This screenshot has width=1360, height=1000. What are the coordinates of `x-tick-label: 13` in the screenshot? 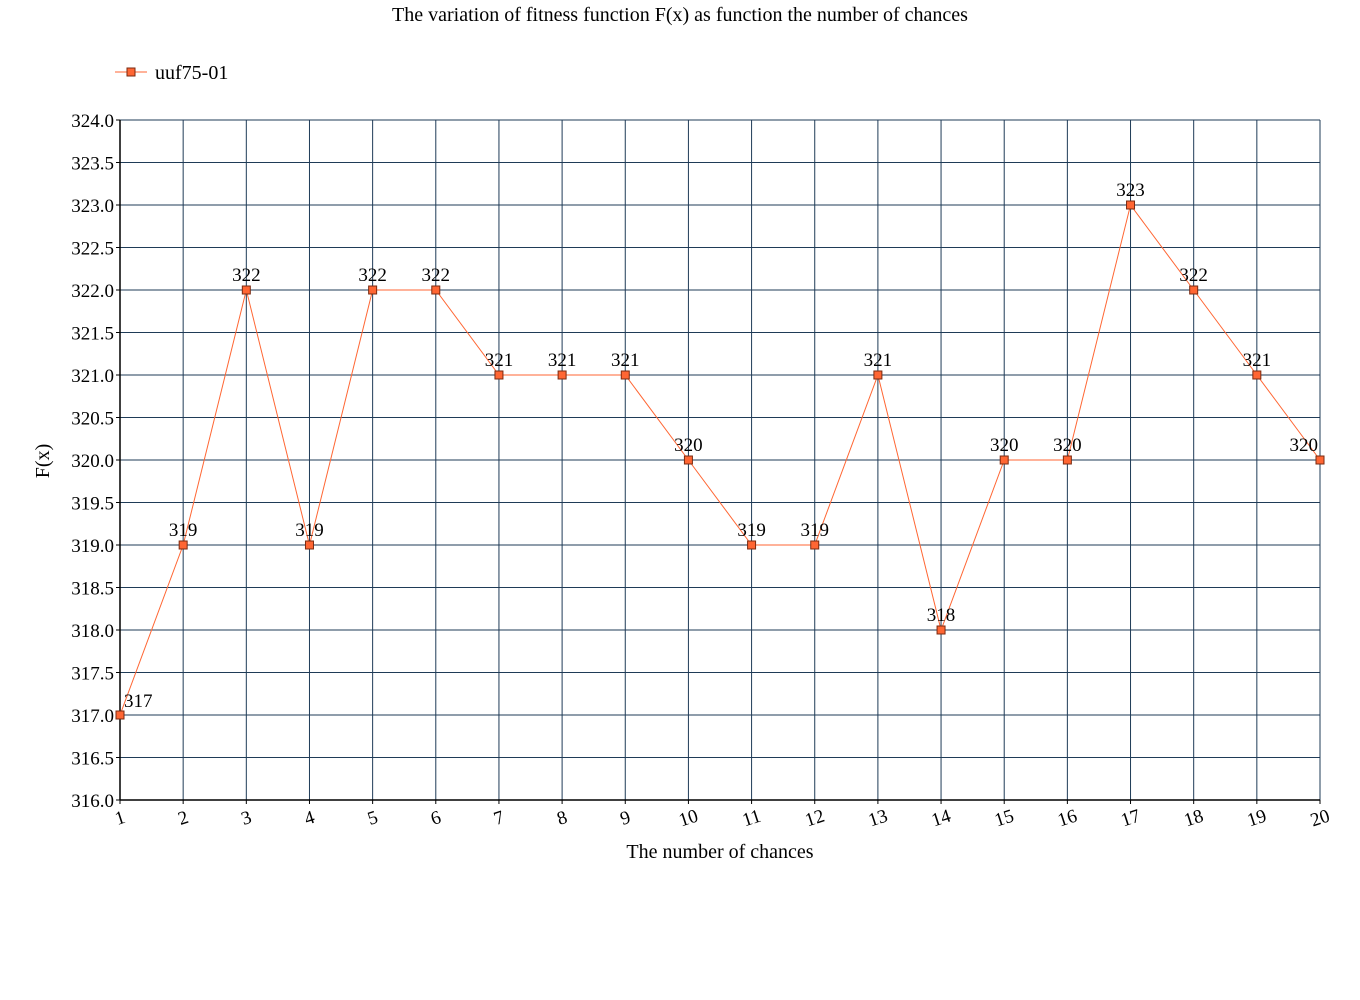 It's located at (878, 819).